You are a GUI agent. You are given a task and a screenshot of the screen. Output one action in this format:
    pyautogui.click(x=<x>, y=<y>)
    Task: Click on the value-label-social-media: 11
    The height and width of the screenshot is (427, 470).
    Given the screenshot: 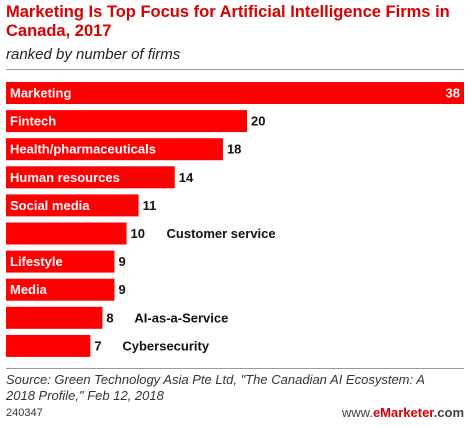 What is the action you would take?
    pyautogui.click(x=150, y=205)
    